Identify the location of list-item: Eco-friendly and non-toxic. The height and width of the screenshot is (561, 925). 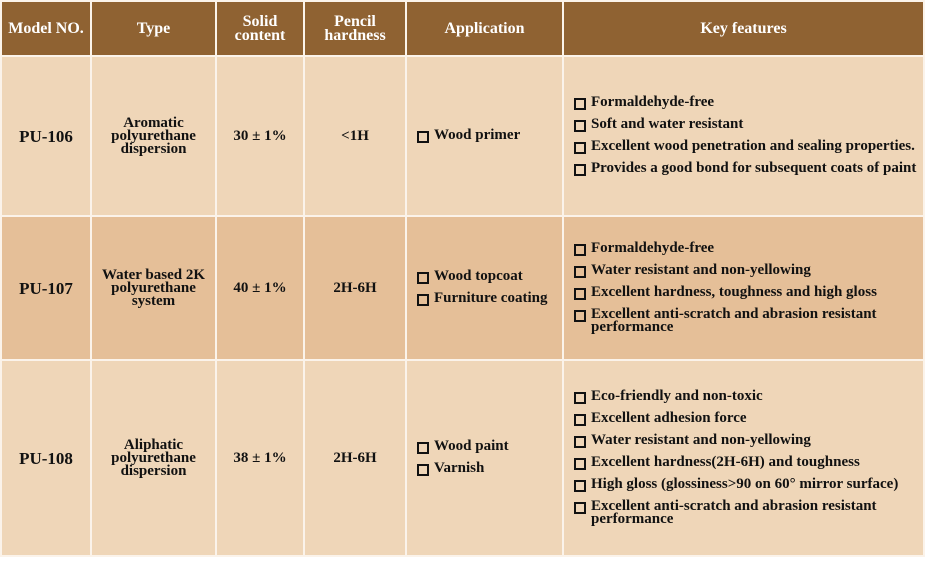
(746, 396).